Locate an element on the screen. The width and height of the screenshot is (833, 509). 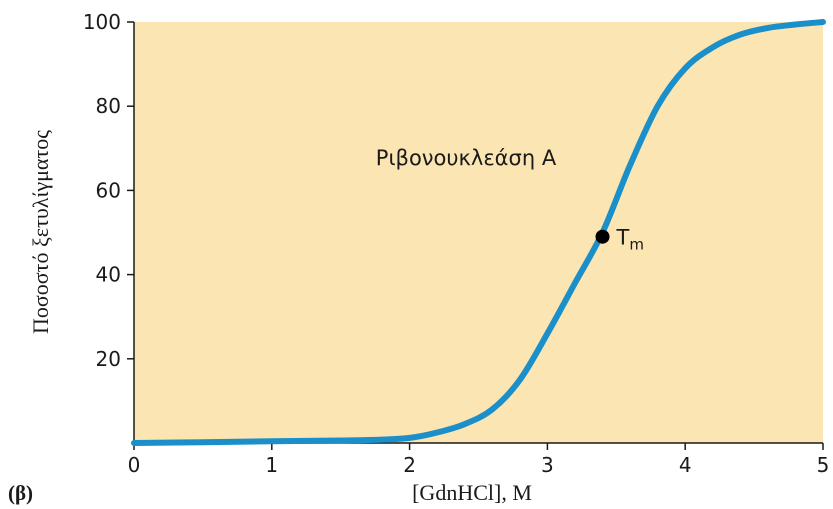
panel-label: (β) is located at coordinates (20, 493).